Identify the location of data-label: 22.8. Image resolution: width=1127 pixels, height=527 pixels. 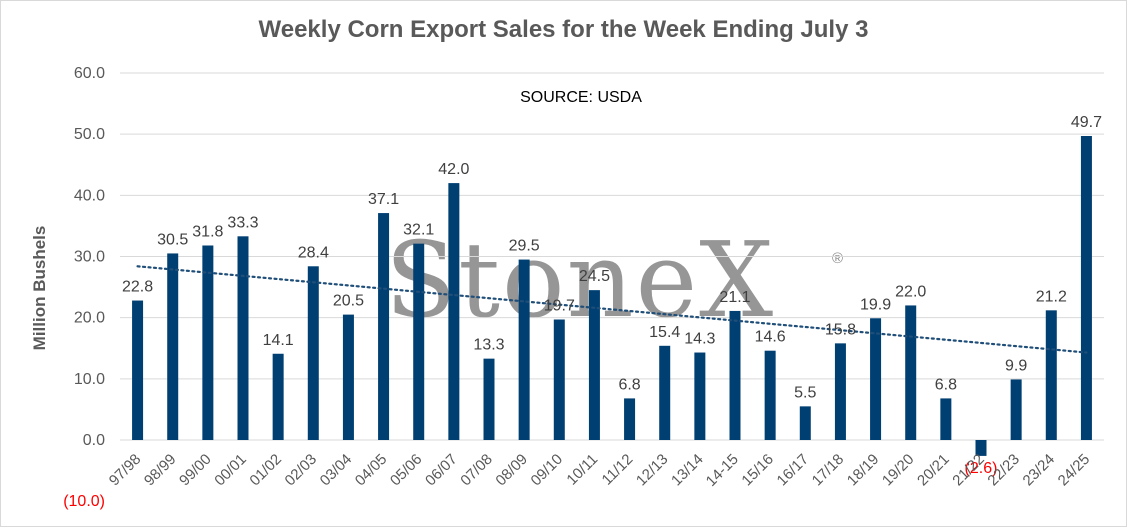
(137, 287).